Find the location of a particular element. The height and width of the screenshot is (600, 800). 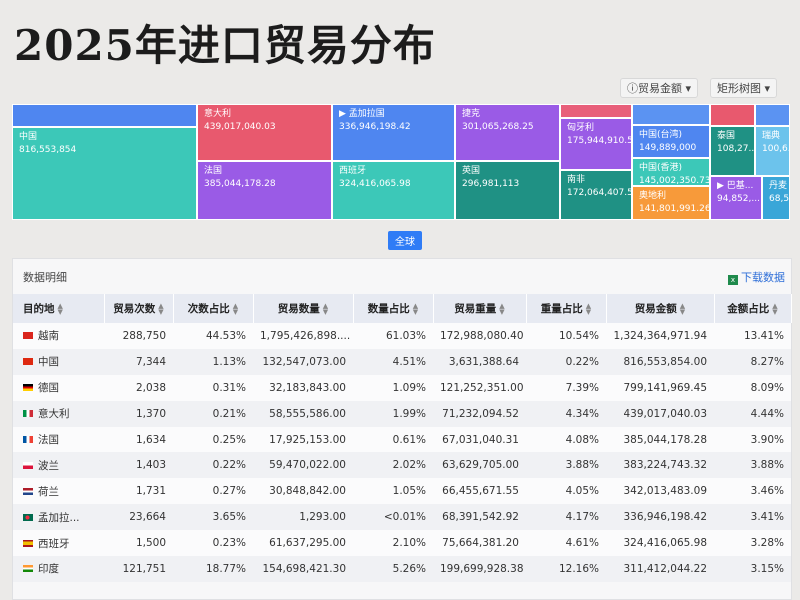

treemap-cell: 南非 172,064,407.59 is located at coordinates (596, 195).